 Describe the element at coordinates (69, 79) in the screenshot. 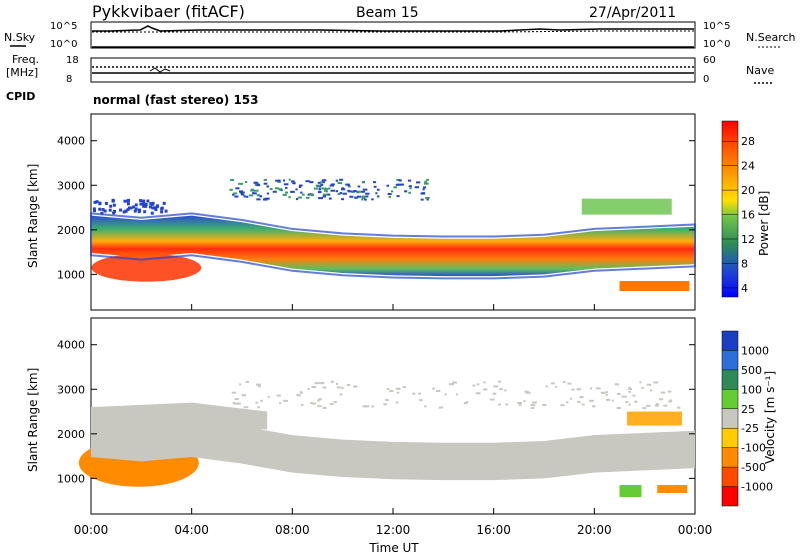

I see `freq-tick-bottom: 8` at that location.